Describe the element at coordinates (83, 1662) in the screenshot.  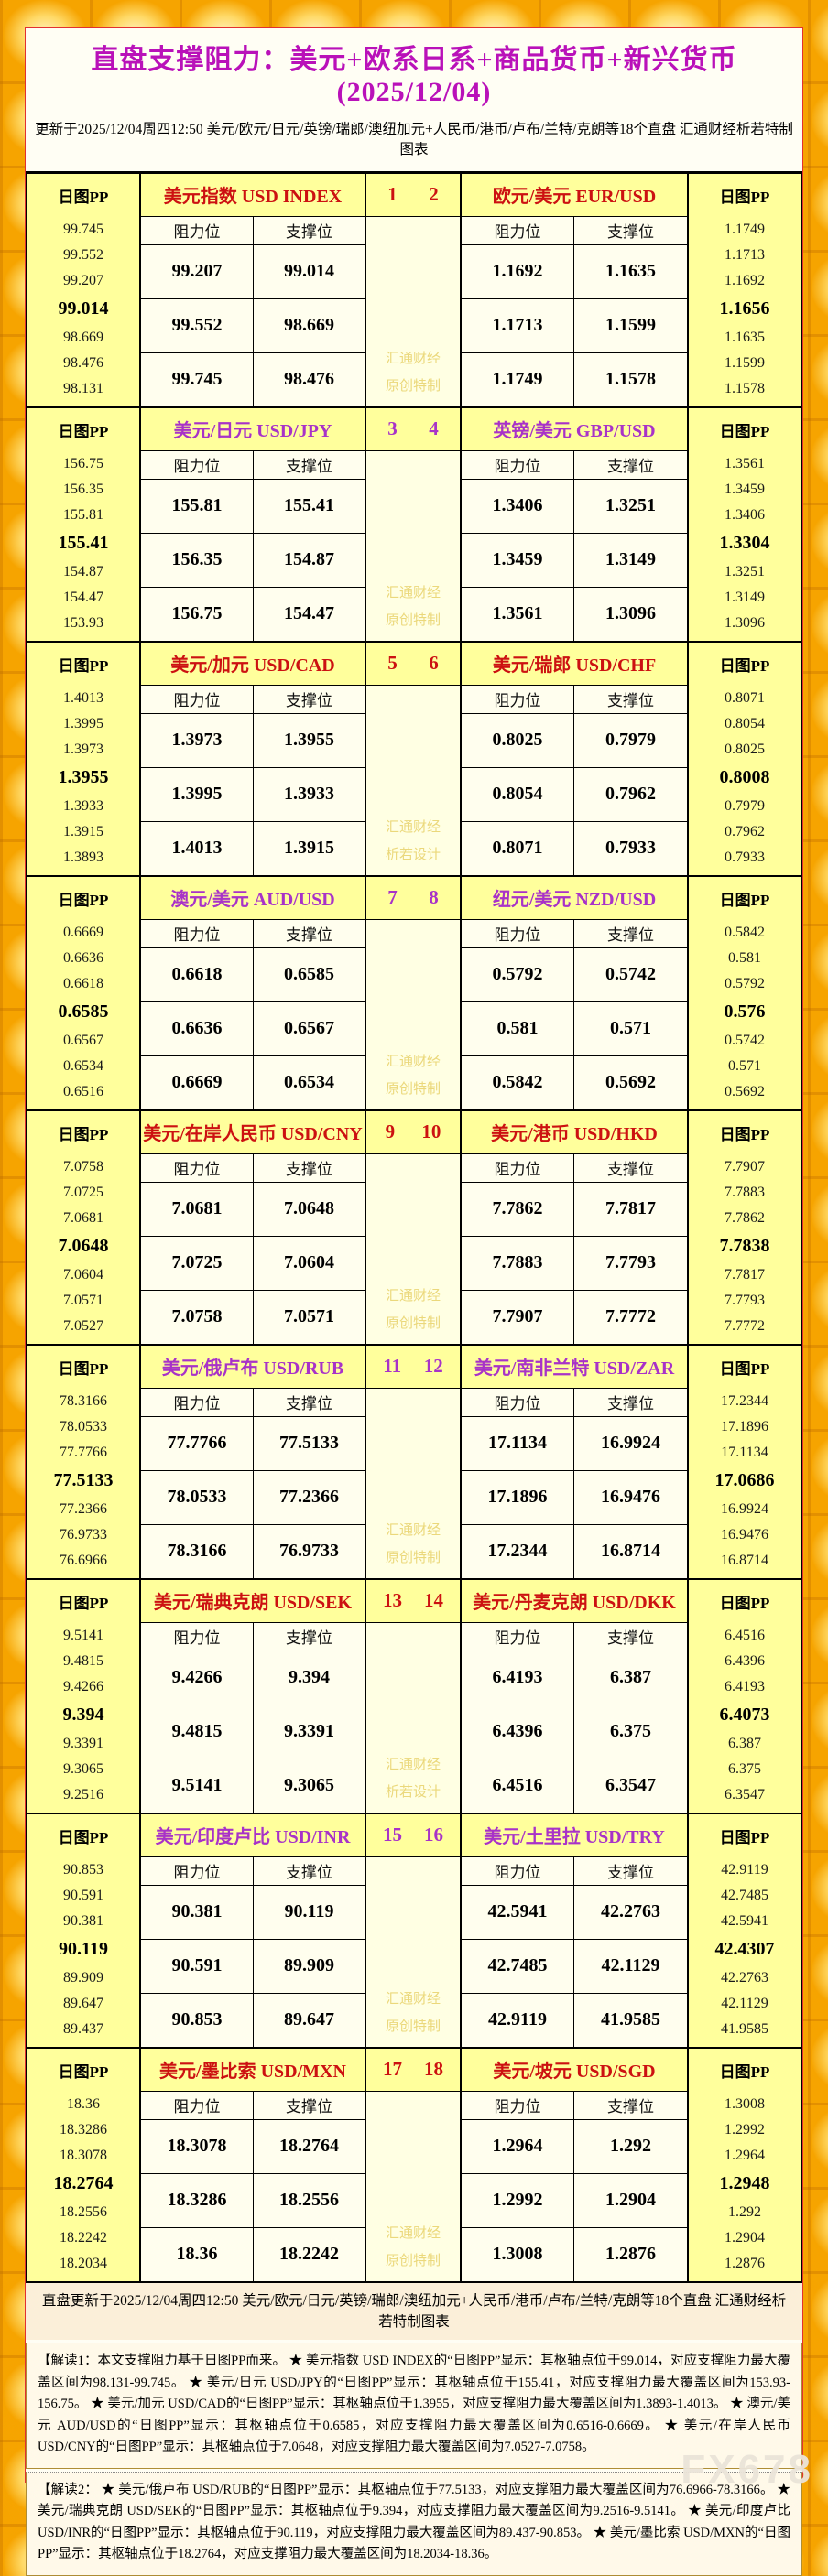
I see `pivot-value: 9.4815` at that location.